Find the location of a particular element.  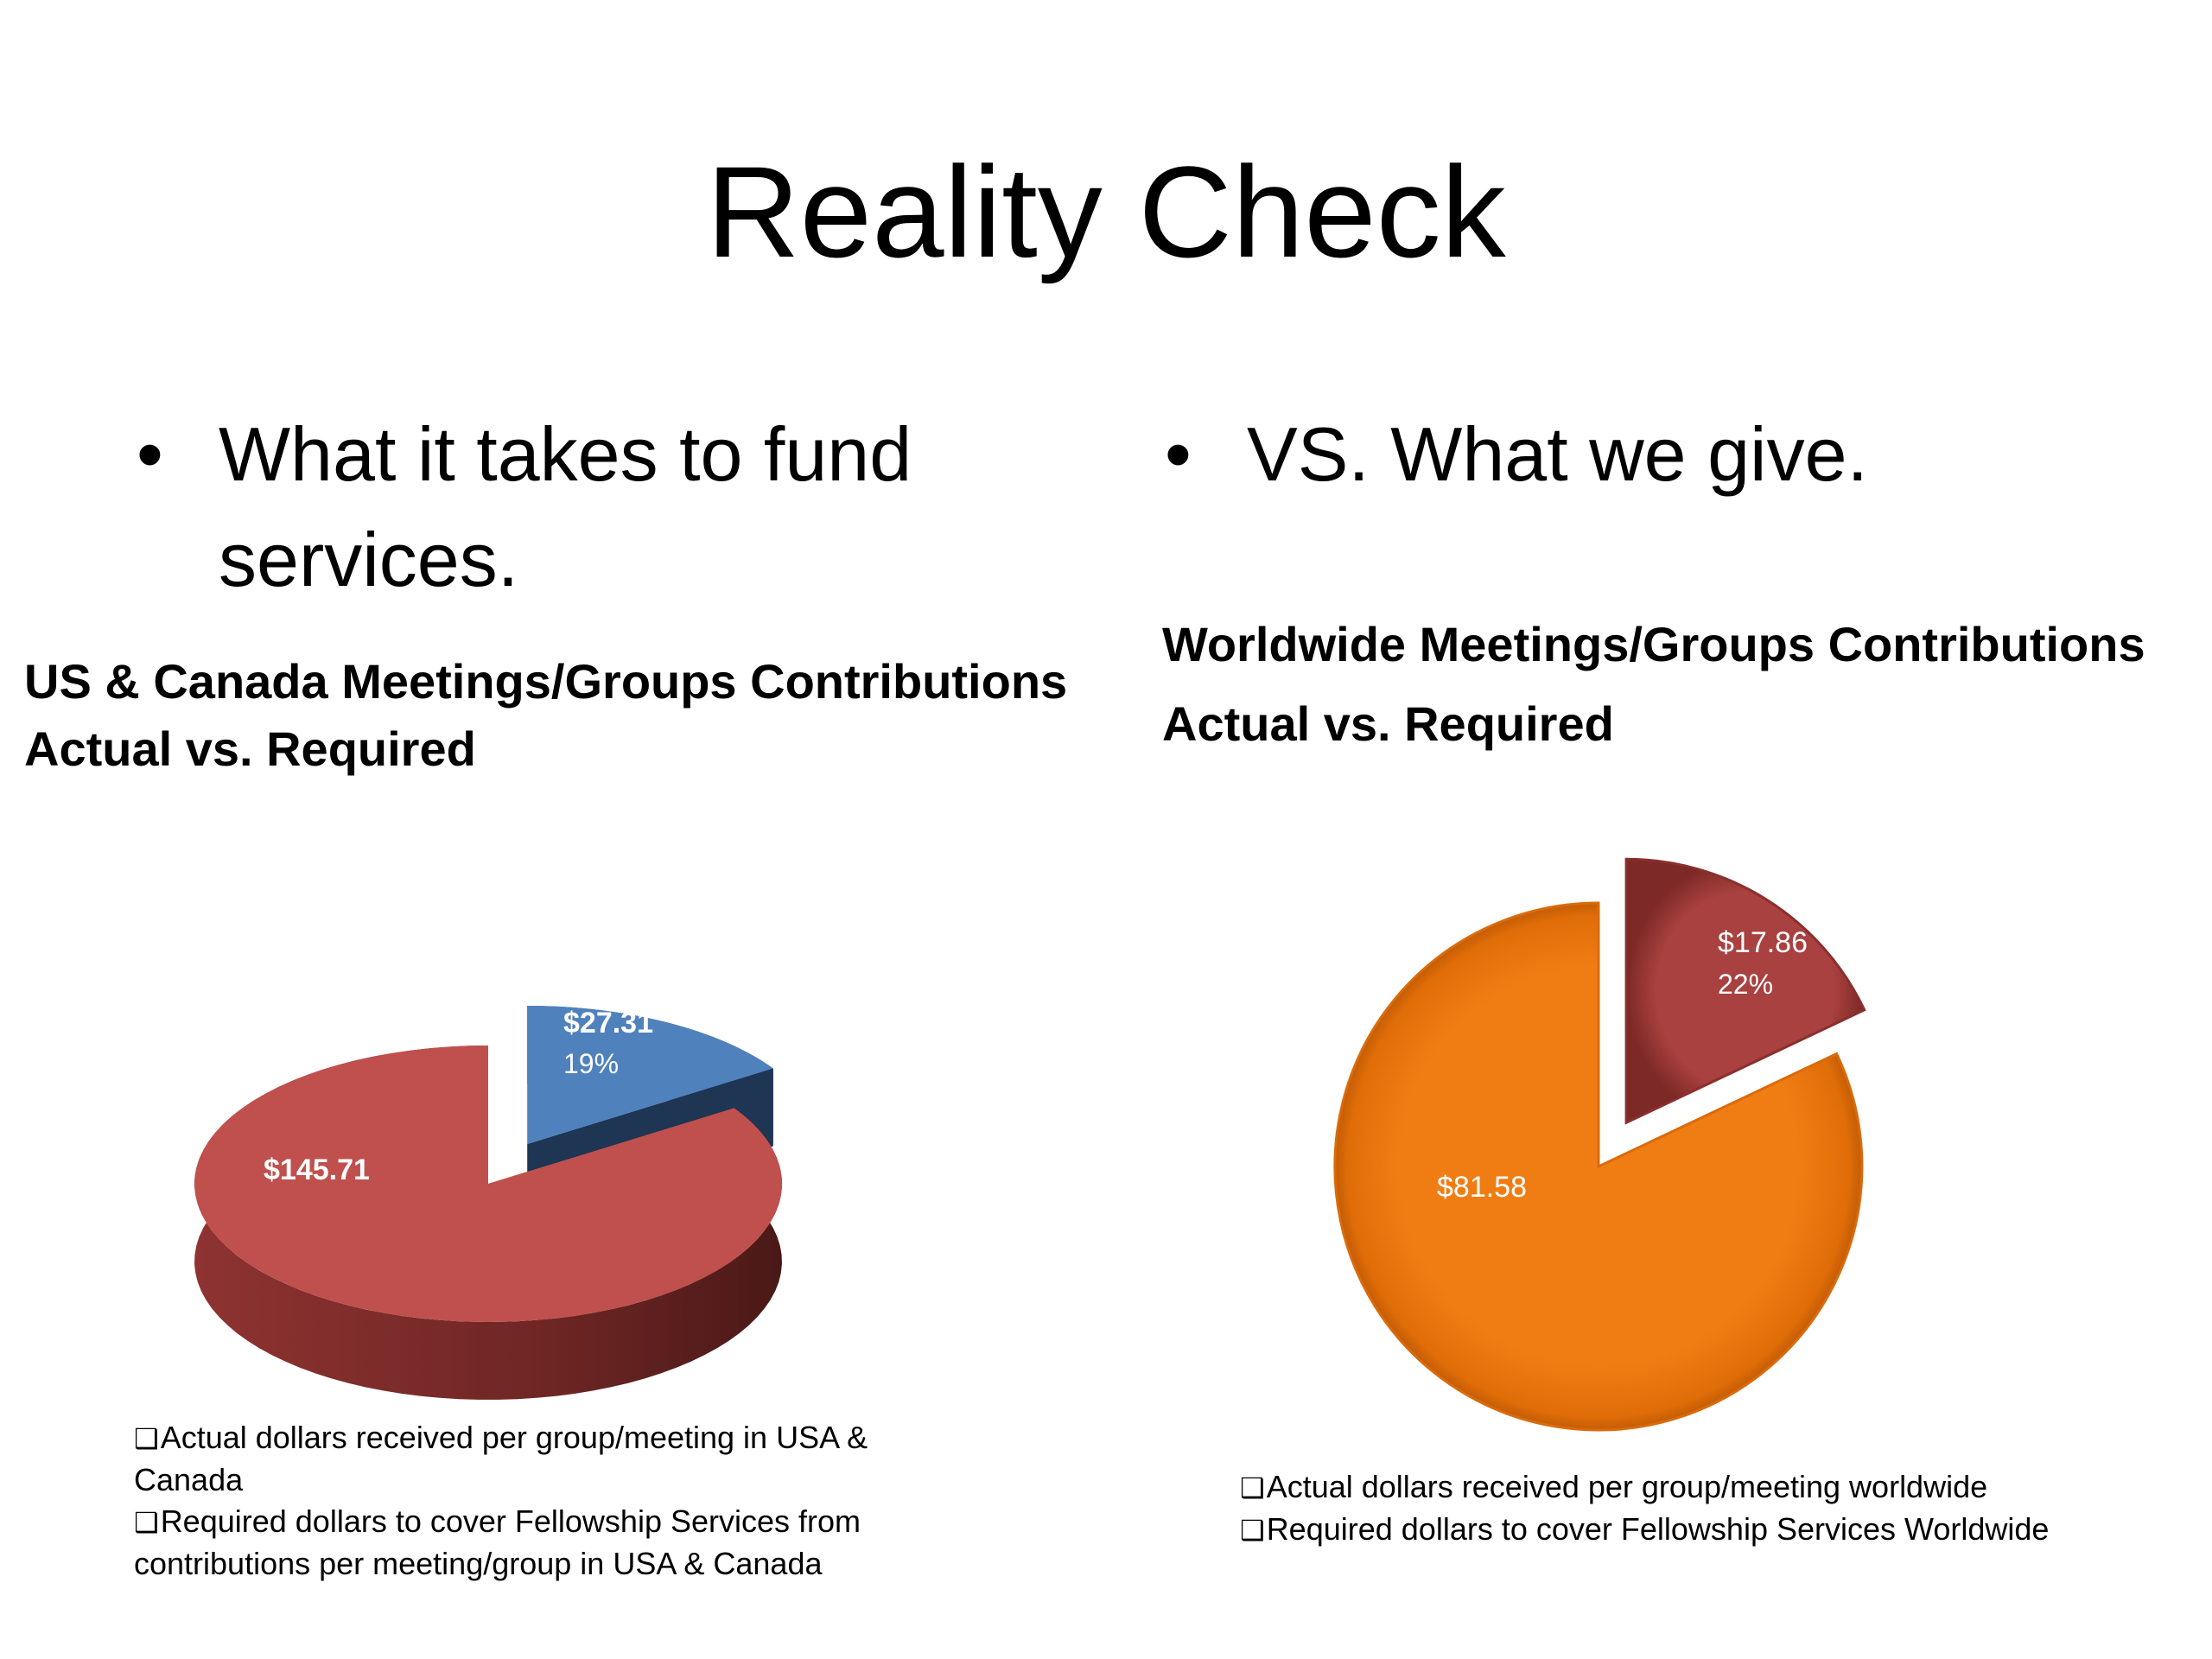

legend-line: Canada is located at coordinates (189, 1479).